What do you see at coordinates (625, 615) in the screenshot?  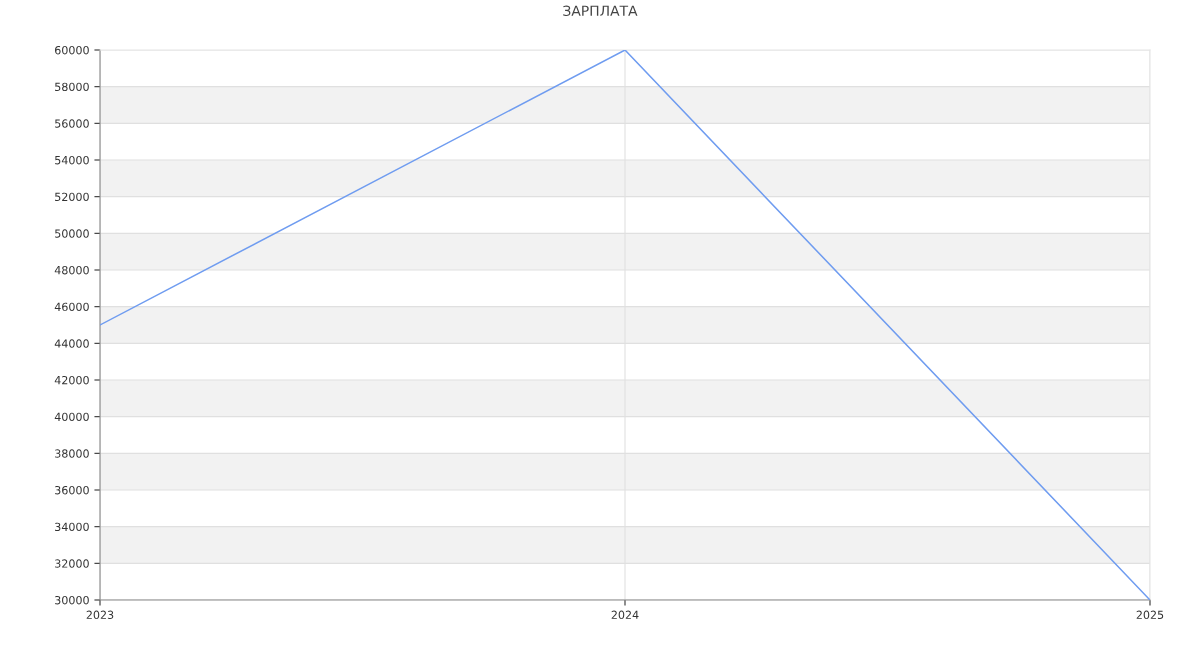 I see `x-tick-label: 2024` at bounding box center [625, 615].